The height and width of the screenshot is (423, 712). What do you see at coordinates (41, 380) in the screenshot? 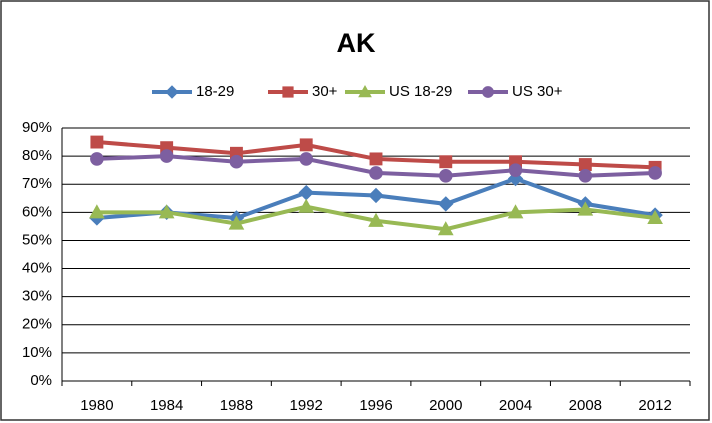
I see `y-tick-label: 0%` at bounding box center [41, 380].